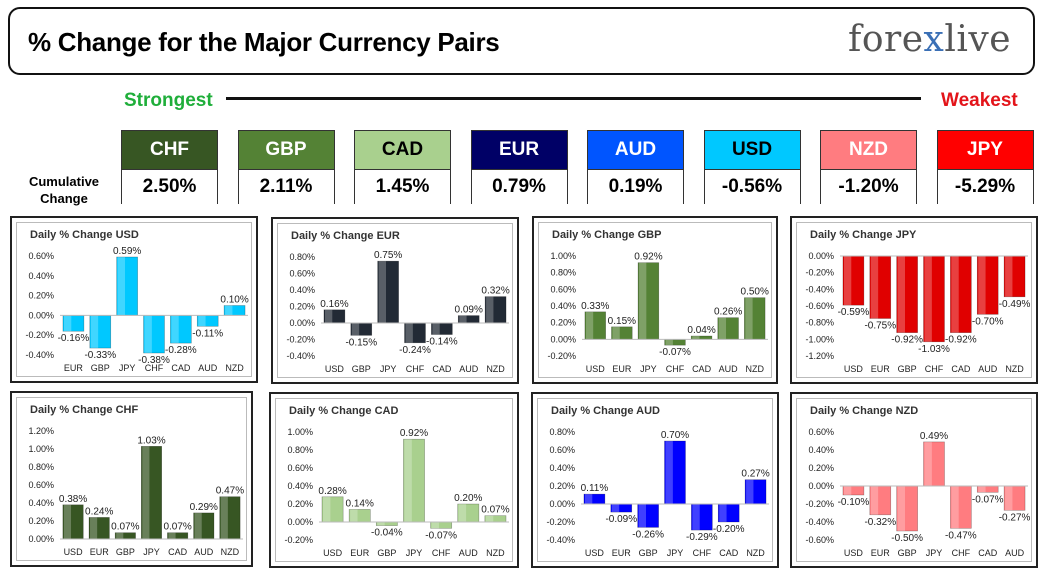 This screenshot has height=574, width=1045. Describe the element at coordinates (985, 167) in the screenshot. I see `cumulative-box-jpy: JPY -5.29%` at that location.